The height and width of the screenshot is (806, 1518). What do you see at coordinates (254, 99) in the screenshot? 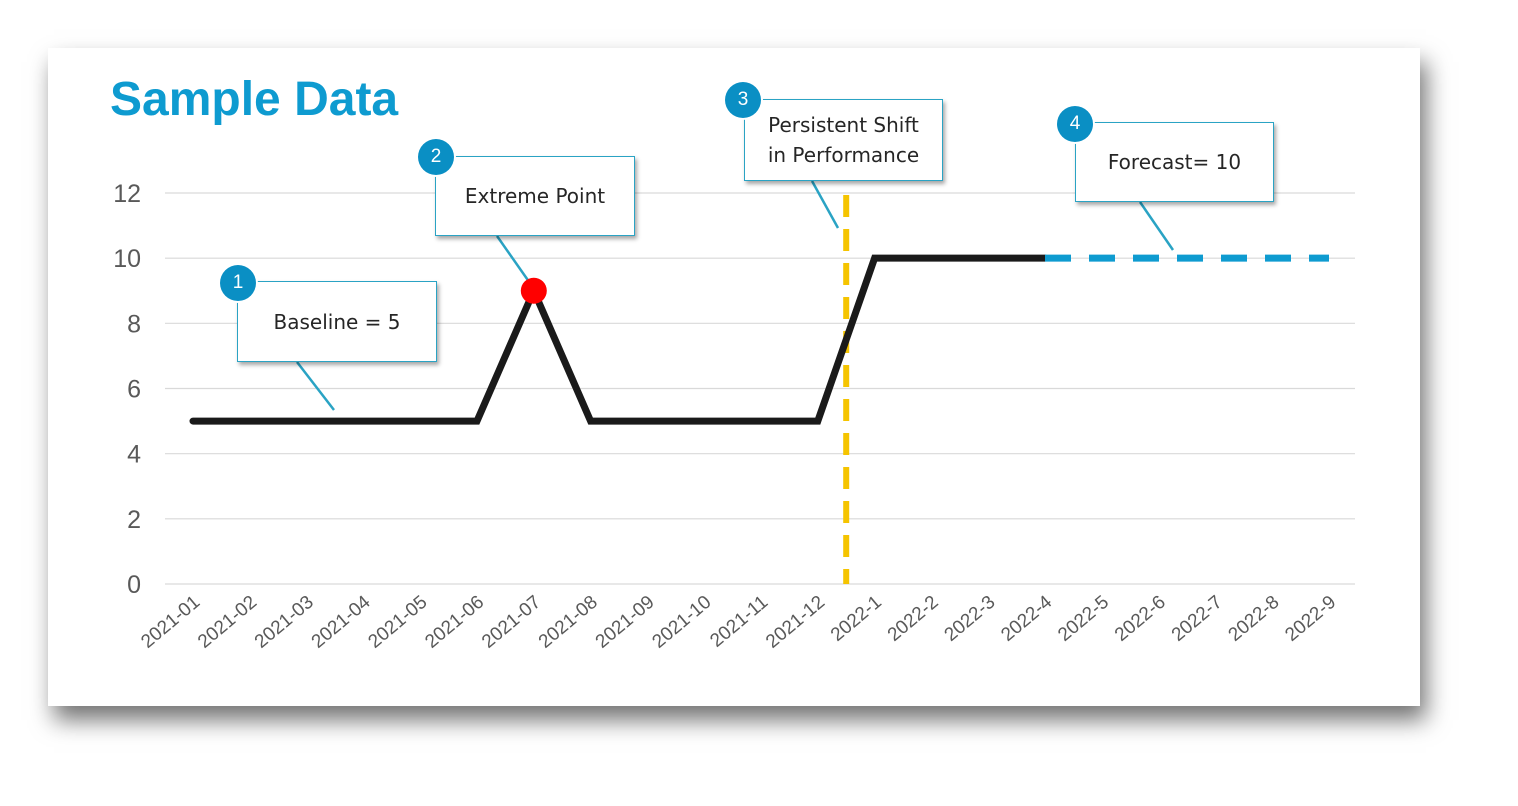
I see `chart-title: Sample Data` at bounding box center [254, 99].